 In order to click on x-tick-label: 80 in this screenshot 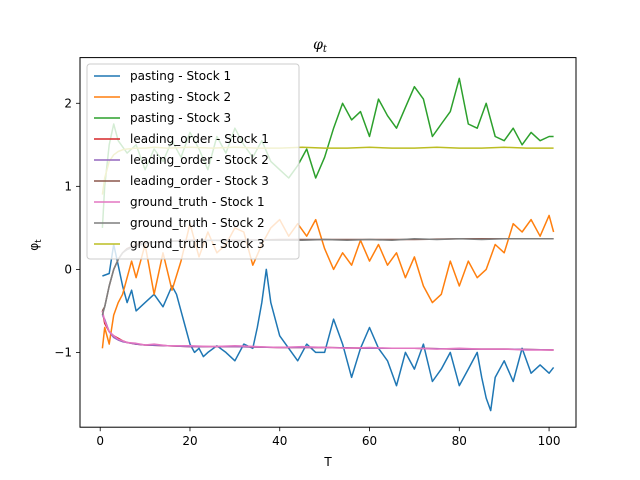, I will do `click(459, 441)`.